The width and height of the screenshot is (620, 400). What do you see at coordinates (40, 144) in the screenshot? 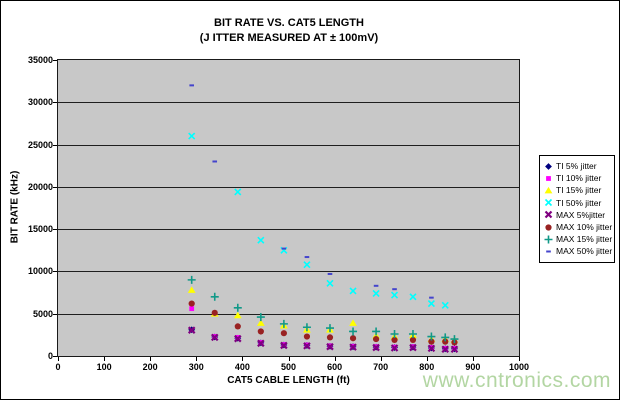
I see `y-tick-label: 25000` at bounding box center [40, 144].